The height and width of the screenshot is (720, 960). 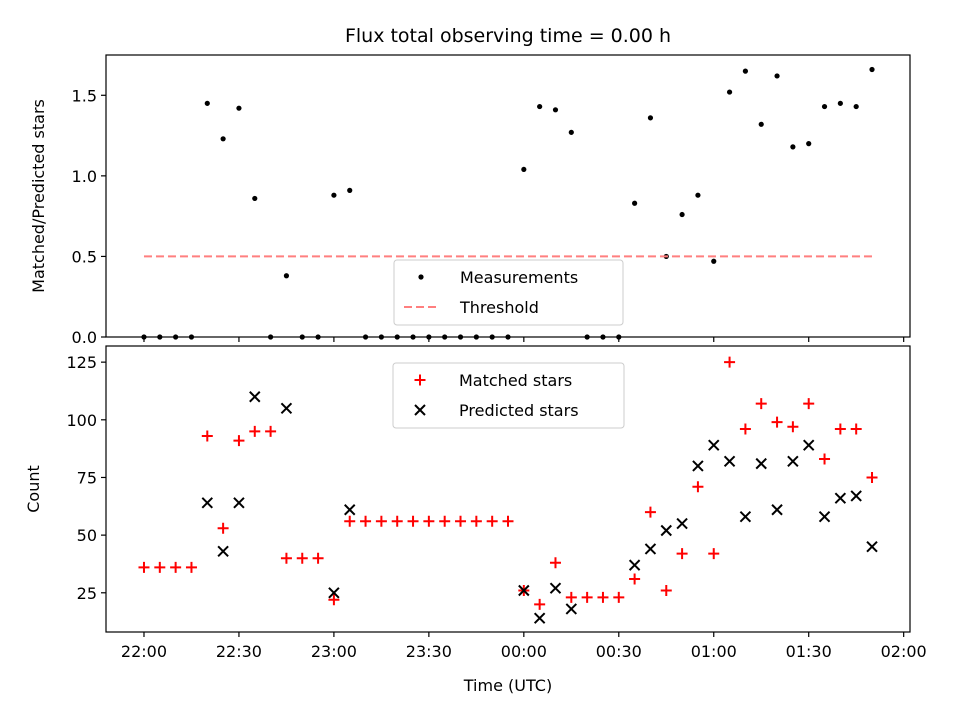 I want to click on legend-label: Measurements, so click(x=519, y=277).